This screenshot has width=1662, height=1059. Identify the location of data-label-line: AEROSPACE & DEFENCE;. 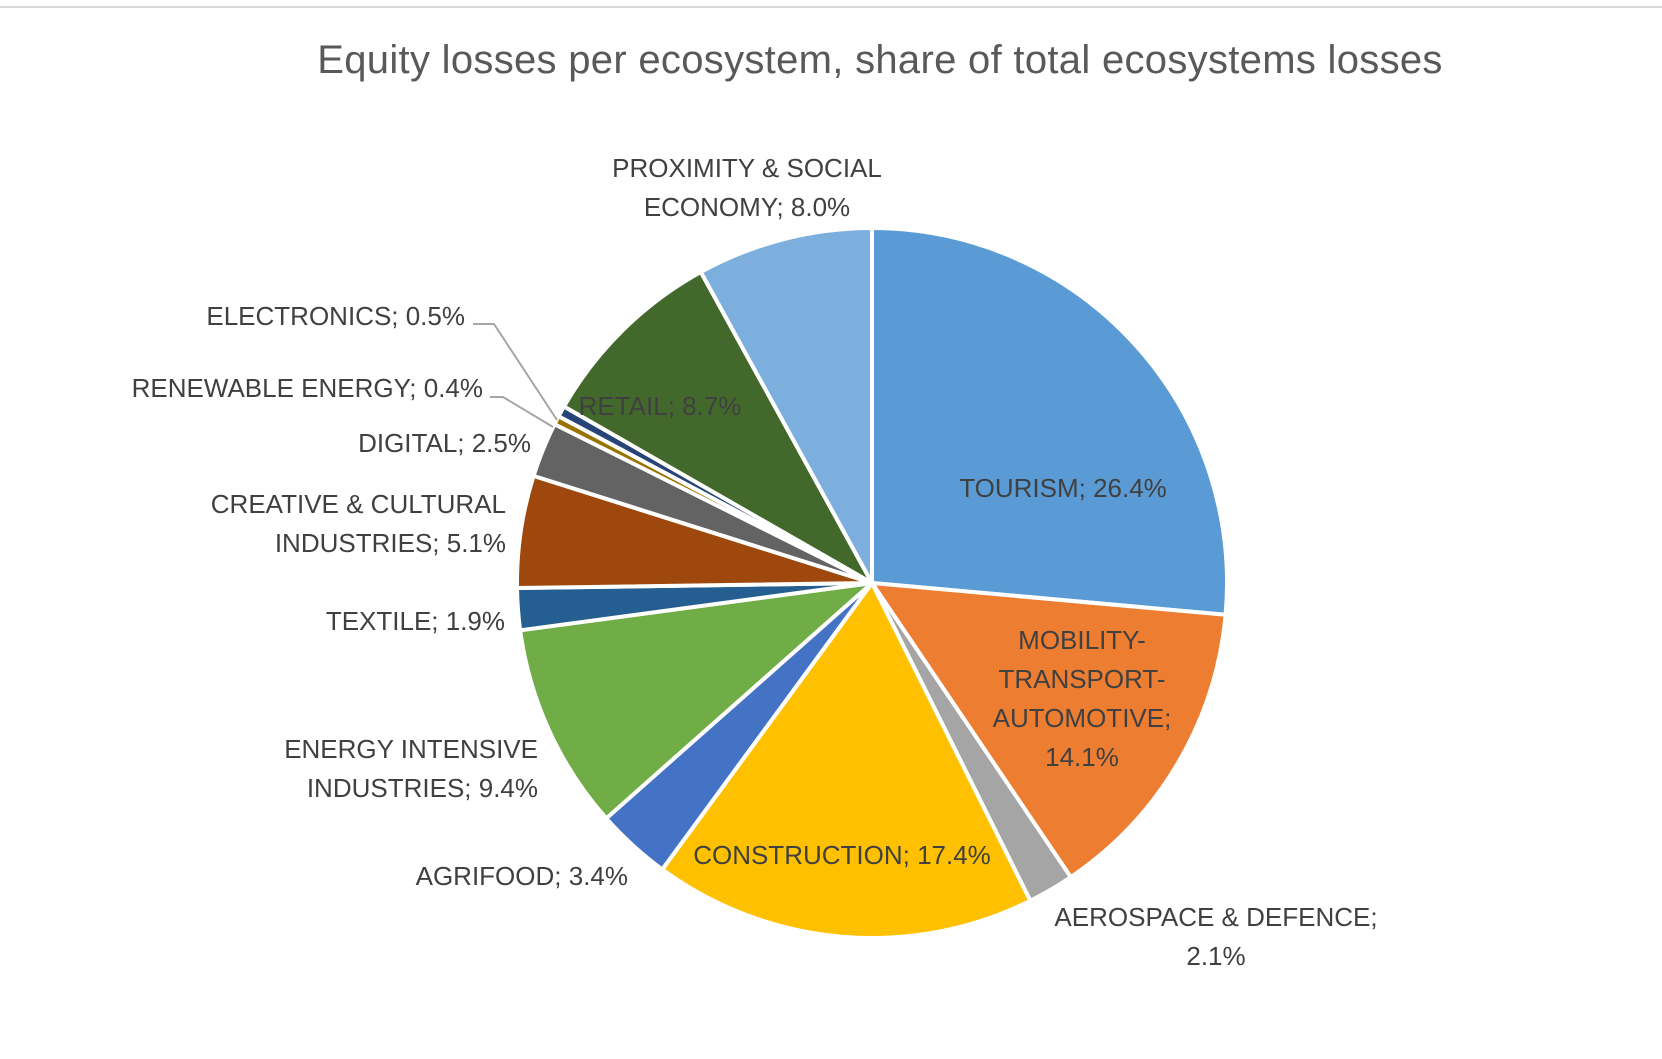
(1215, 917).